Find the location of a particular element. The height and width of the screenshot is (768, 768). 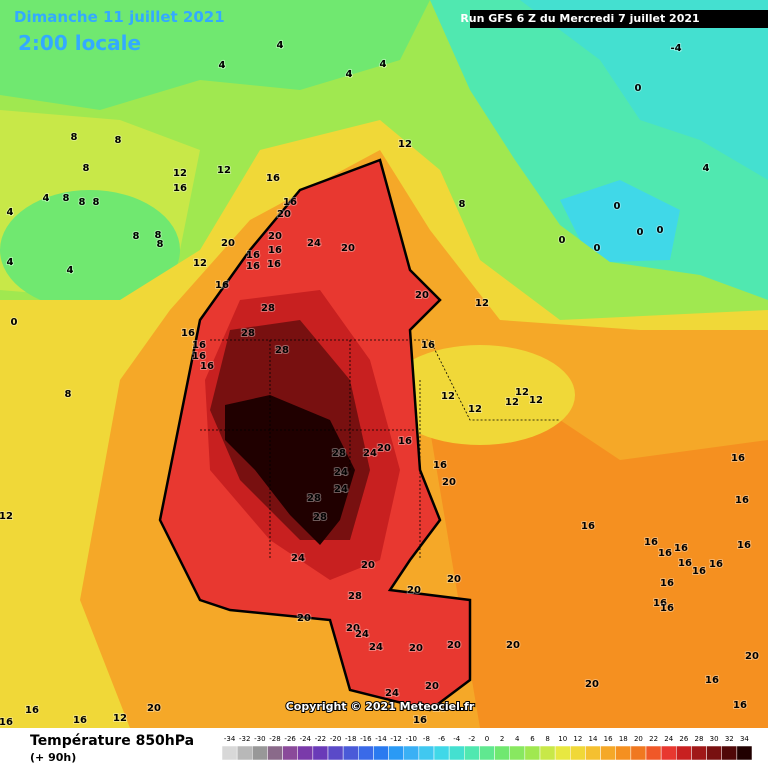

legend-label: 2 is located at coordinates (502, 739).